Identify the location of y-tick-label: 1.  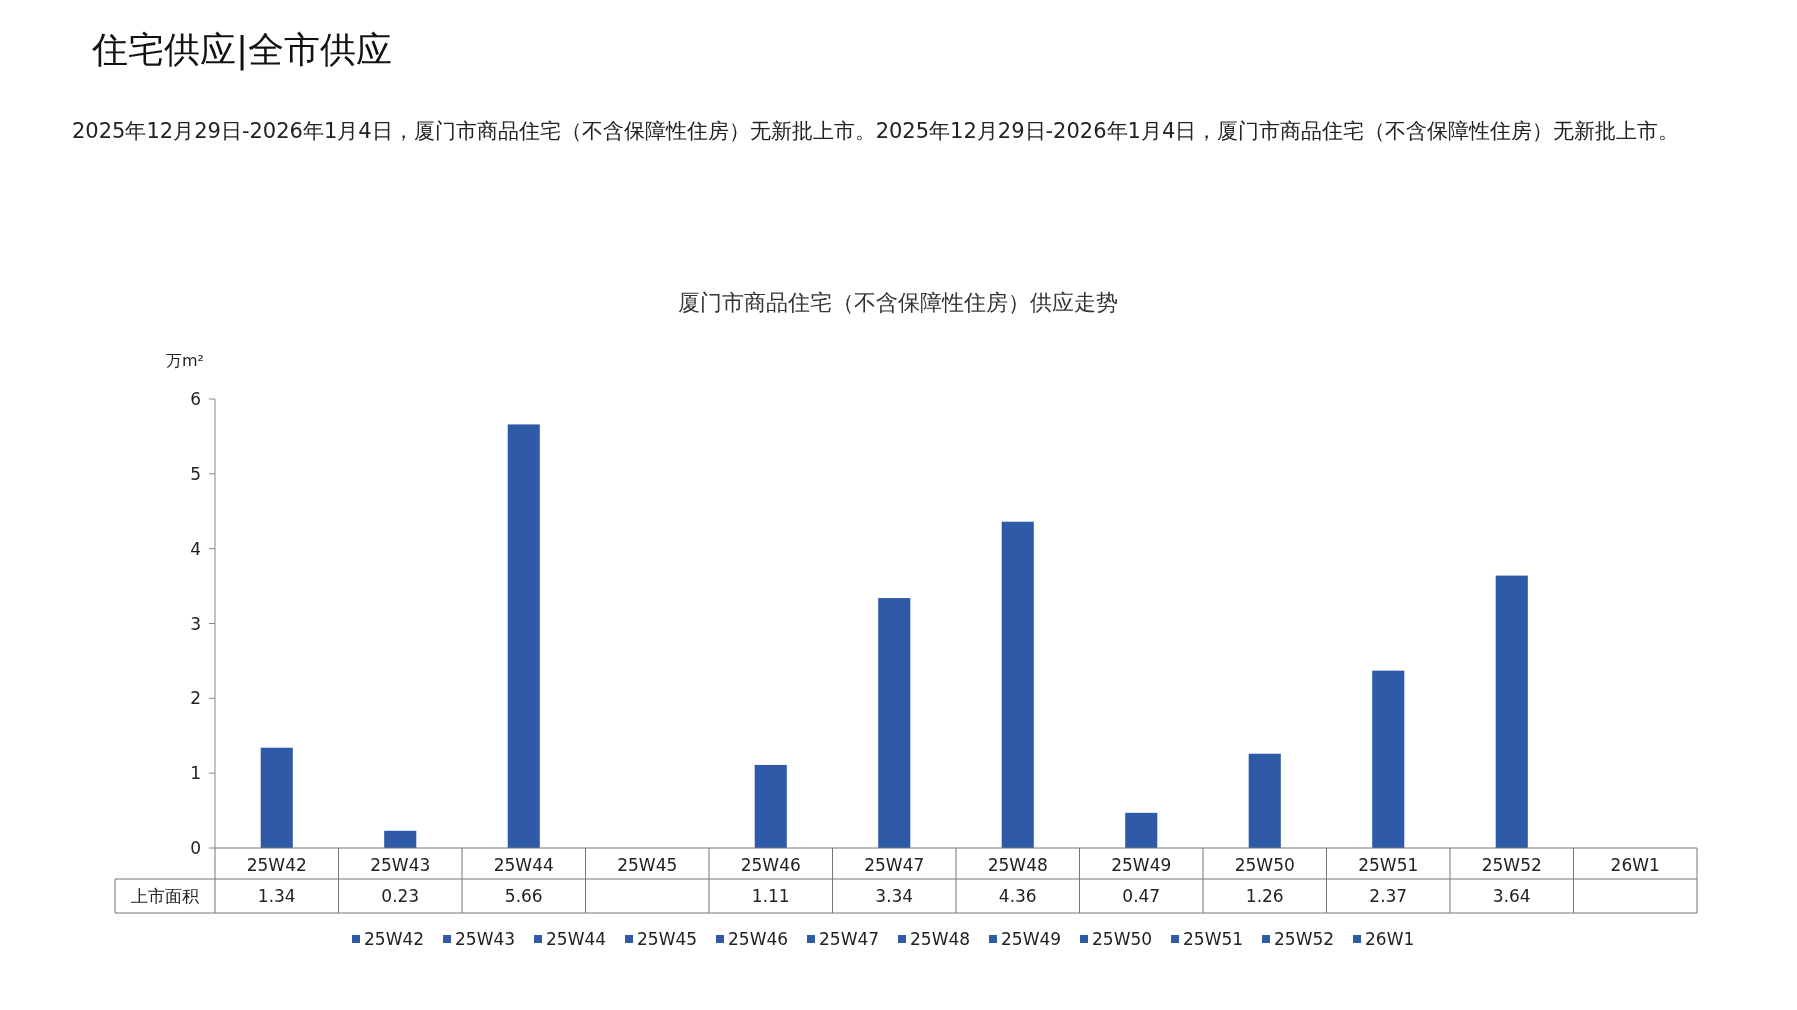
(195, 773).